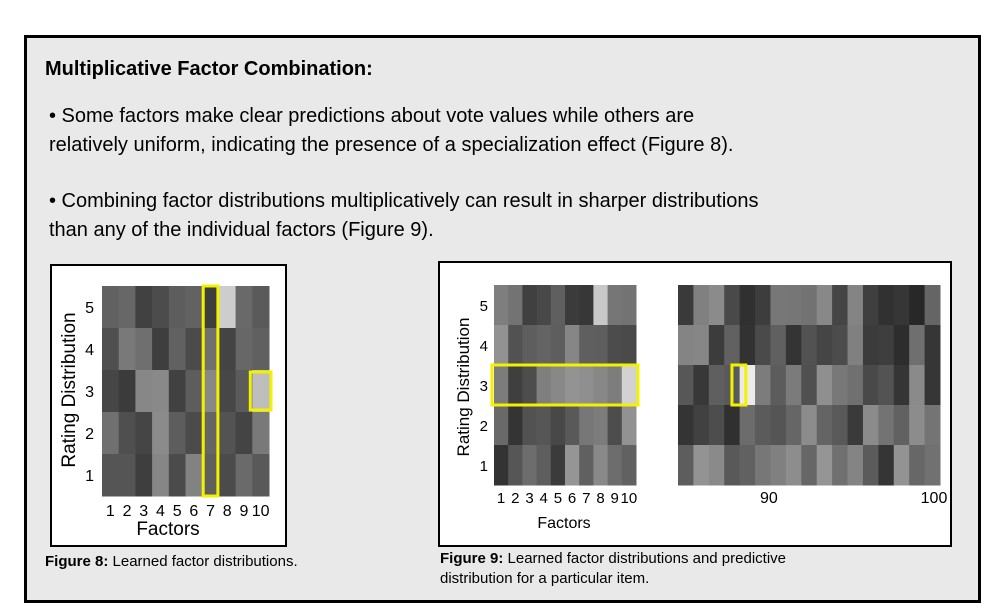 The image size is (1008, 612). Describe the element at coordinates (529, 498) in the screenshot. I see `x-tick-label: 3` at that location.